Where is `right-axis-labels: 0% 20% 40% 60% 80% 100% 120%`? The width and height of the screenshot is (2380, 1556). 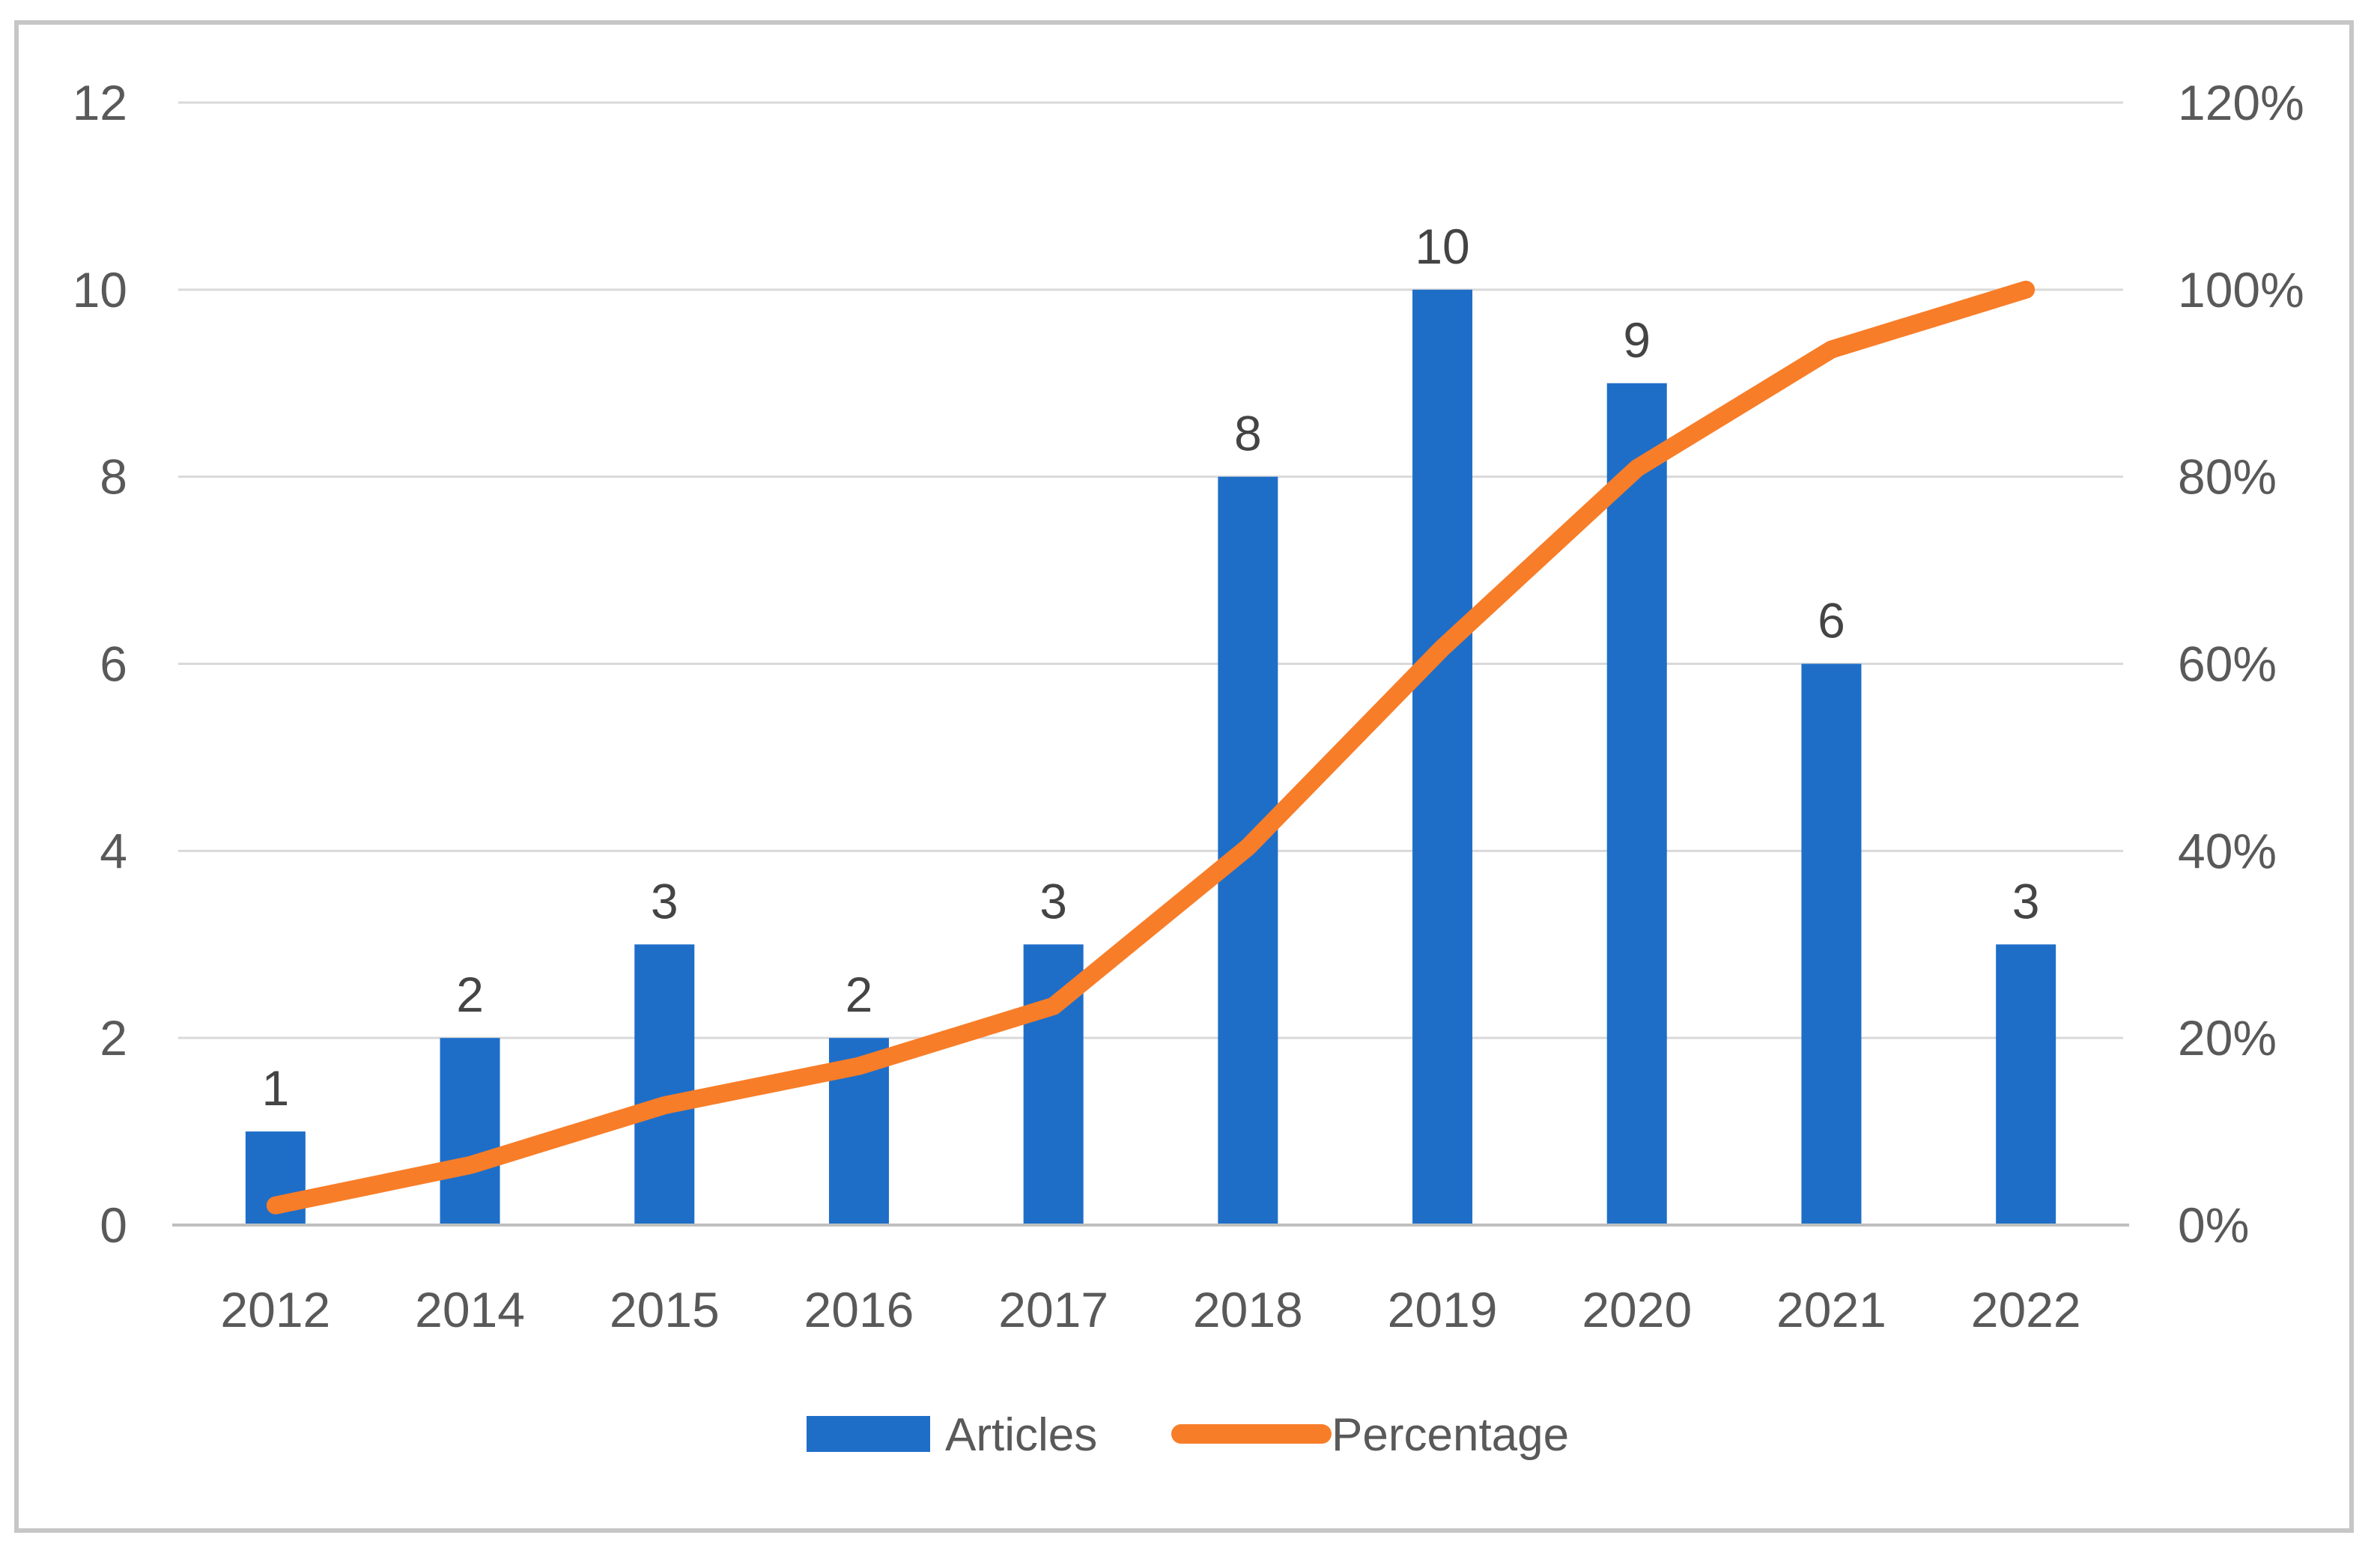 right-axis-labels: 0% 20% 40% 60% 80% 100% 120% is located at coordinates (2241, 664).